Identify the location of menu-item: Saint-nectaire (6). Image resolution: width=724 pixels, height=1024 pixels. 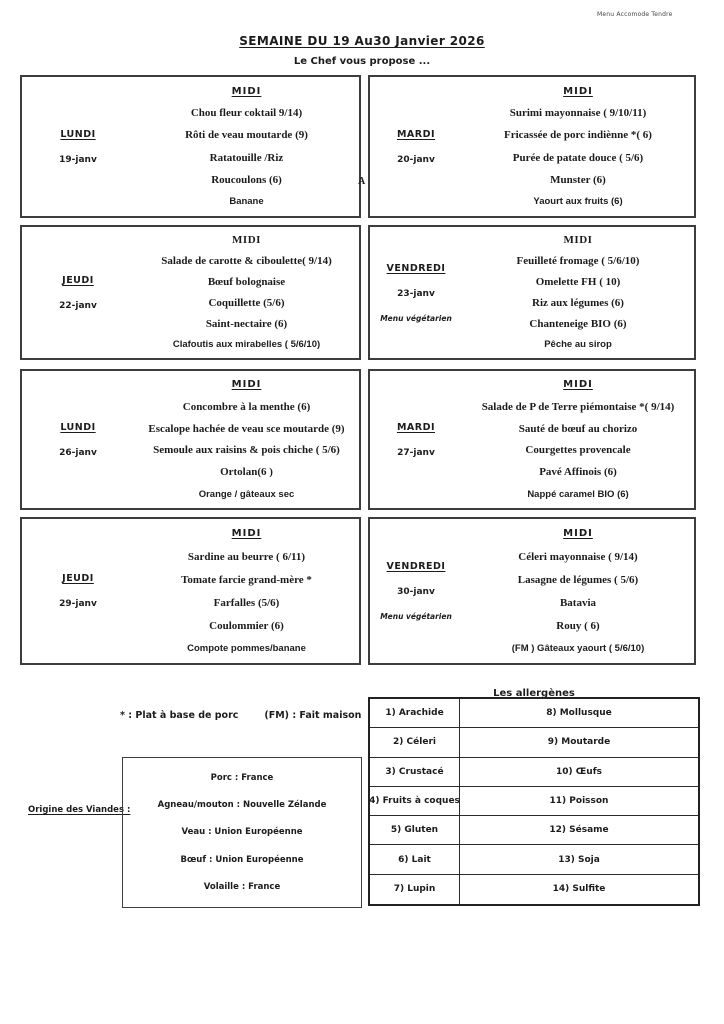
(246, 323).